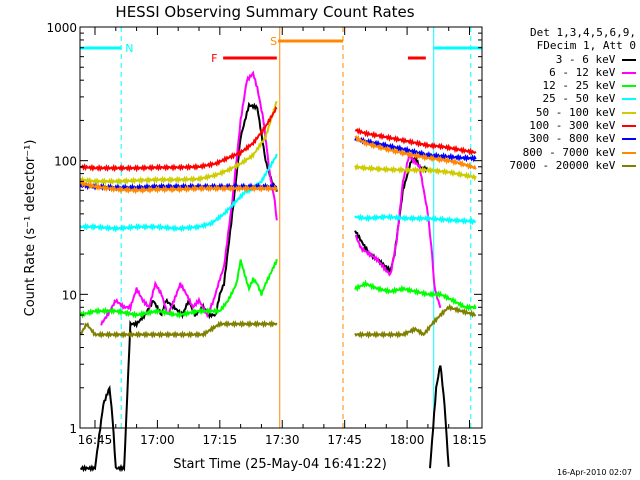 The height and width of the screenshot is (480, 640). Describe the element at coordinates (572, 152) in the screenshot. I see `legend-label: 800 - 7000 keV` at that location.